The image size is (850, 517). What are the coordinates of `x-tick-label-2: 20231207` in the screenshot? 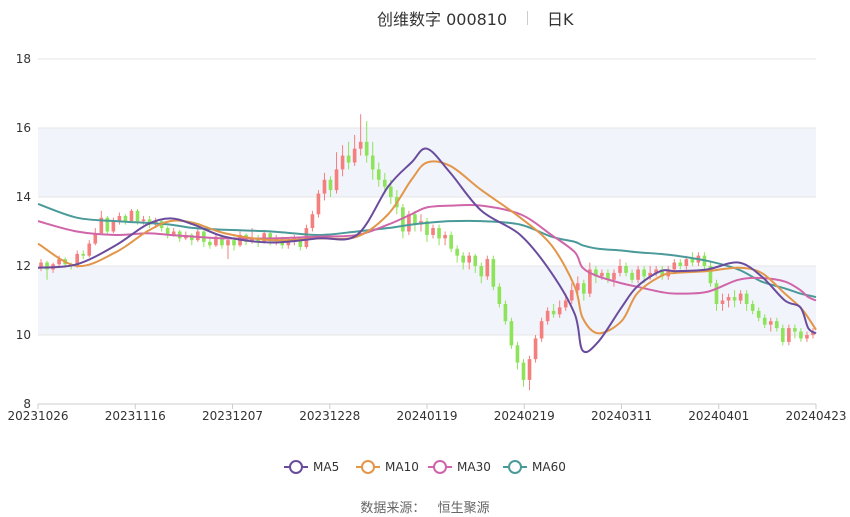 It's located at (232, 416).